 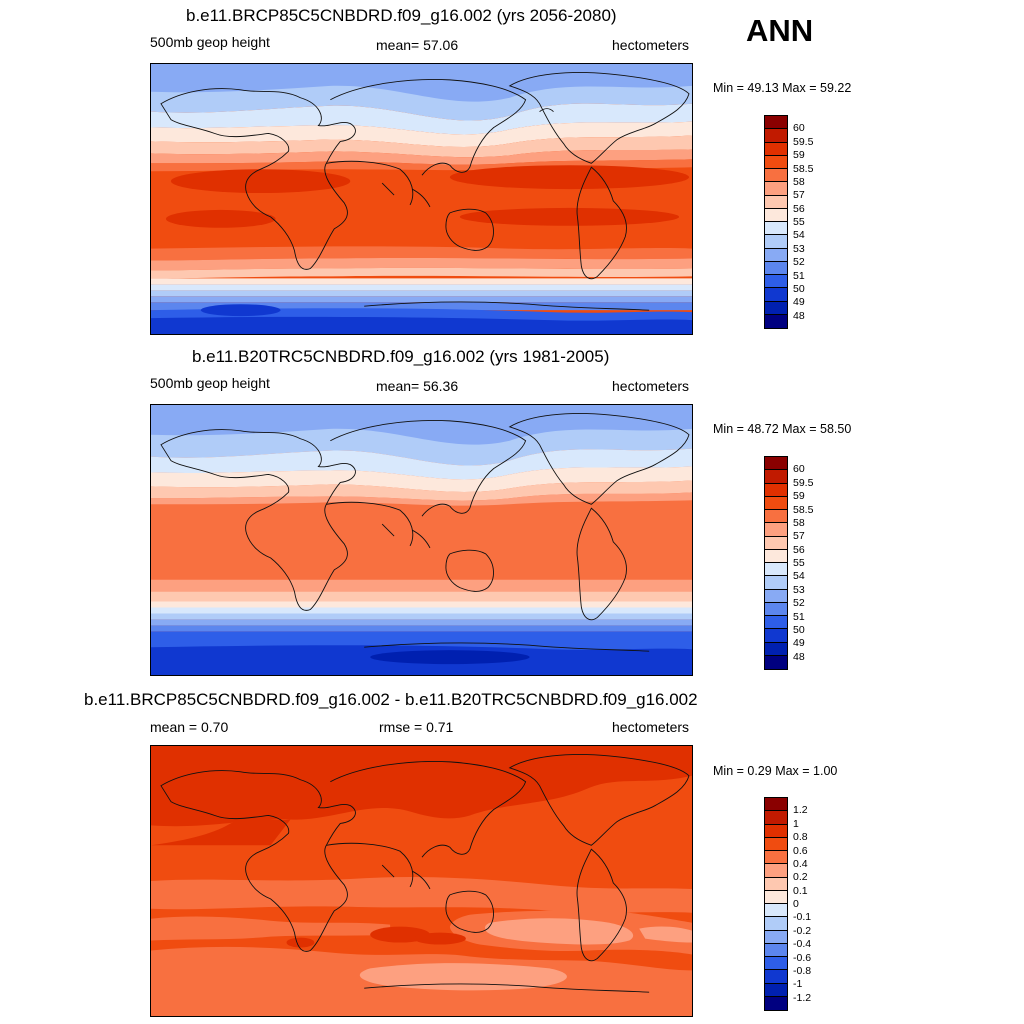 What do you see at coordinates (800, 877) in the screenshot?
I see `panel-3-level-label: 0.2` at bounding box center [800, 877].